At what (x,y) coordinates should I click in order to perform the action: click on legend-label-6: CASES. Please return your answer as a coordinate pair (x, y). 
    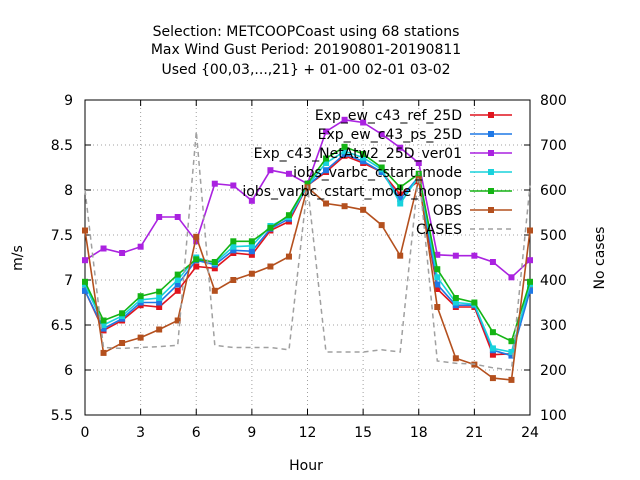
    Looking at the image, I should click on (439, 230).